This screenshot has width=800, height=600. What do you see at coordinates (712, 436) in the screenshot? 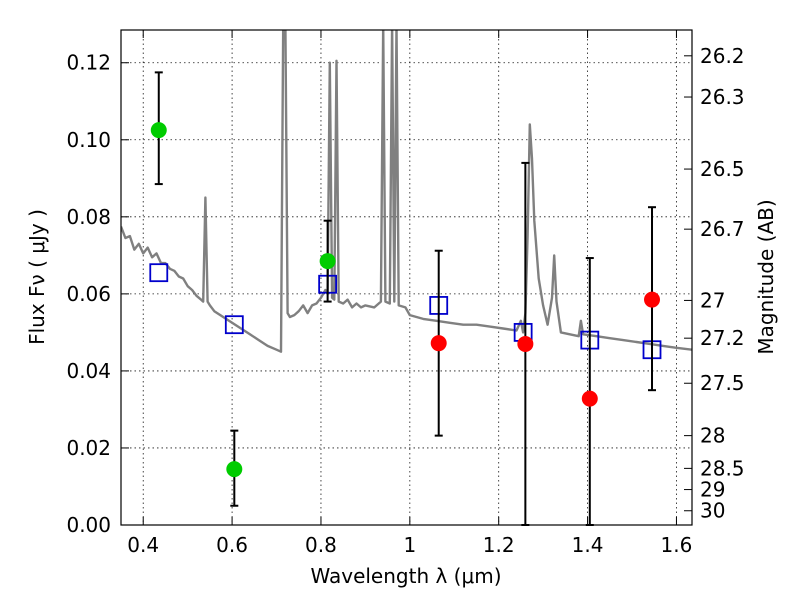
I see `y2-tick-label: 28` at bounding box center [712, 436].